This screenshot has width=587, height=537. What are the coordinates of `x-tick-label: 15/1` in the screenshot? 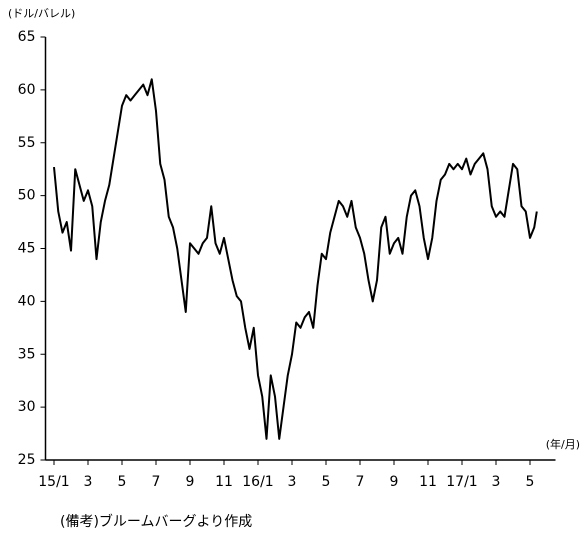 It's located at (53, 482).